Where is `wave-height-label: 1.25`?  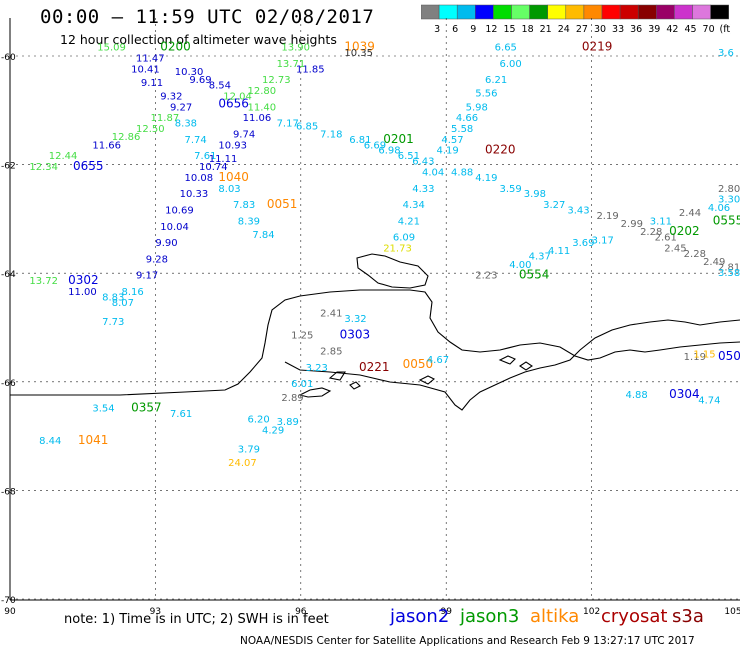 wave-height-label: 1.25 is located at coordinates (302, 335).